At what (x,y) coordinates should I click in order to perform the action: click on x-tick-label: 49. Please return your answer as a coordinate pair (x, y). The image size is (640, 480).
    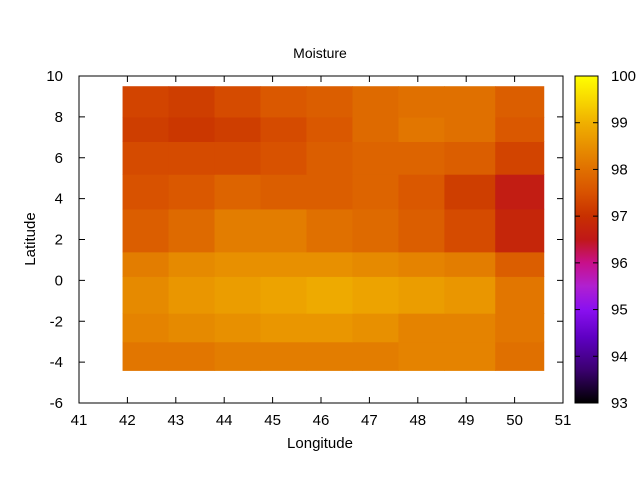
    Looking at the image, I should click on (466, 420).